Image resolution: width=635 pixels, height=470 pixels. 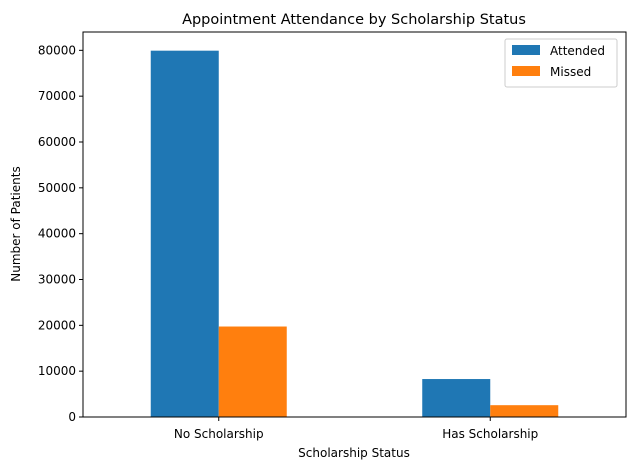 I want to click on x-tick-label: No Scholarship, so click(x=219, y=434).